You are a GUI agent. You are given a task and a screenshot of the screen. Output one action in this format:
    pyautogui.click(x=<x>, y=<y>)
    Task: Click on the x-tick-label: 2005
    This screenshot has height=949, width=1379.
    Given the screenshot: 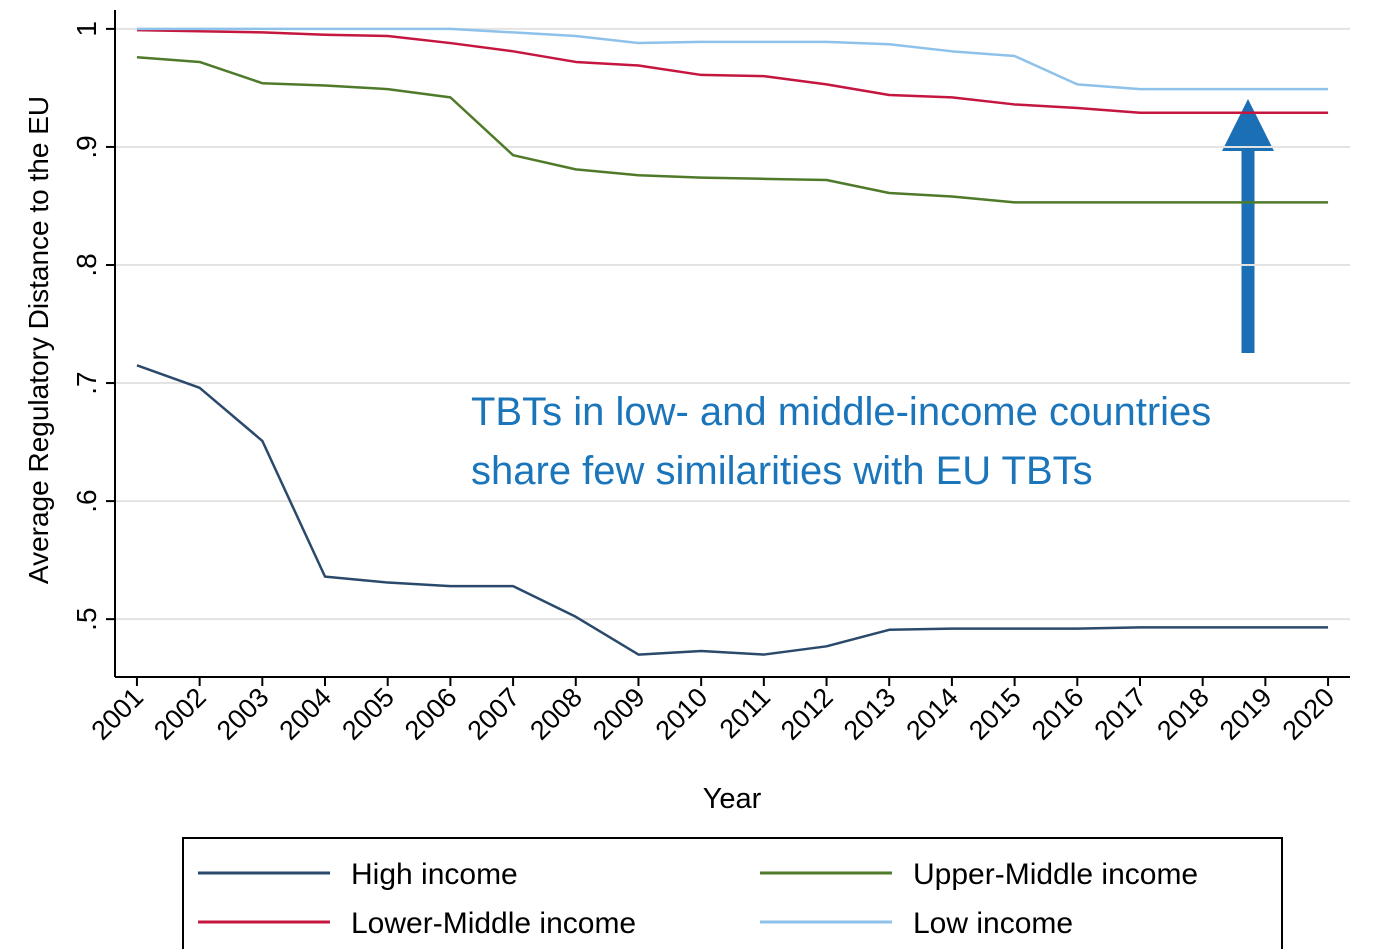 What is the action you would take?
    pyautogui.click(x=368, y=714)
    